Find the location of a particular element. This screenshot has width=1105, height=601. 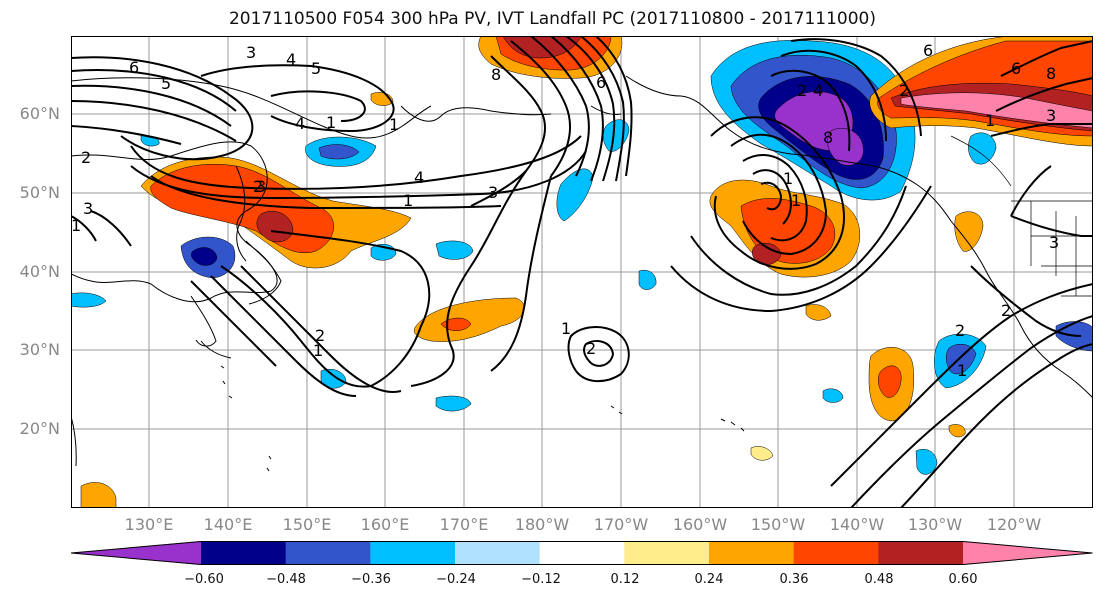

lon-label: 170°E is located at coordinates (464, 524).